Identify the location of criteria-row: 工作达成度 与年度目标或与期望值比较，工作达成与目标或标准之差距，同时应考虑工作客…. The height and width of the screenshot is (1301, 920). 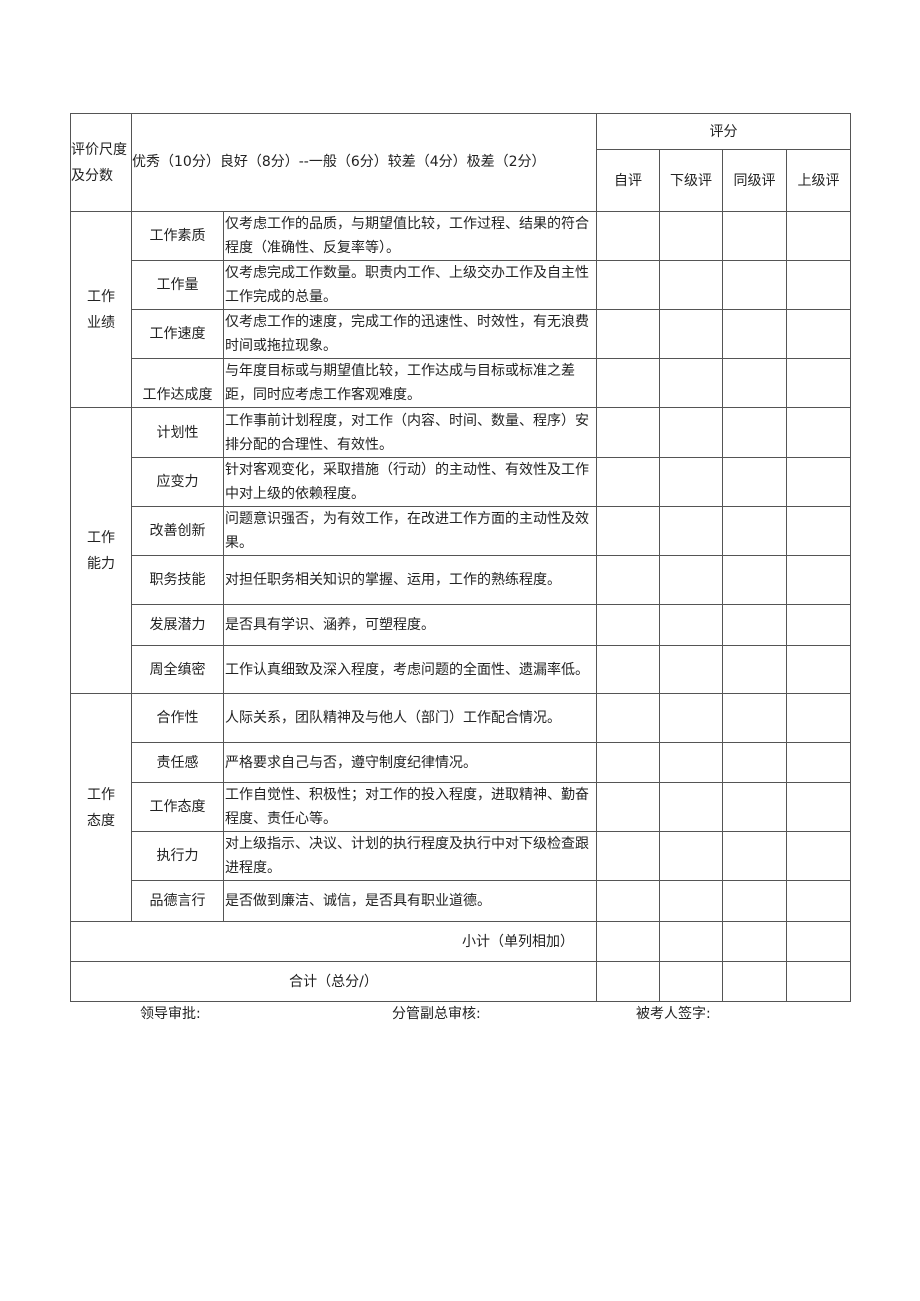
(461, 383).